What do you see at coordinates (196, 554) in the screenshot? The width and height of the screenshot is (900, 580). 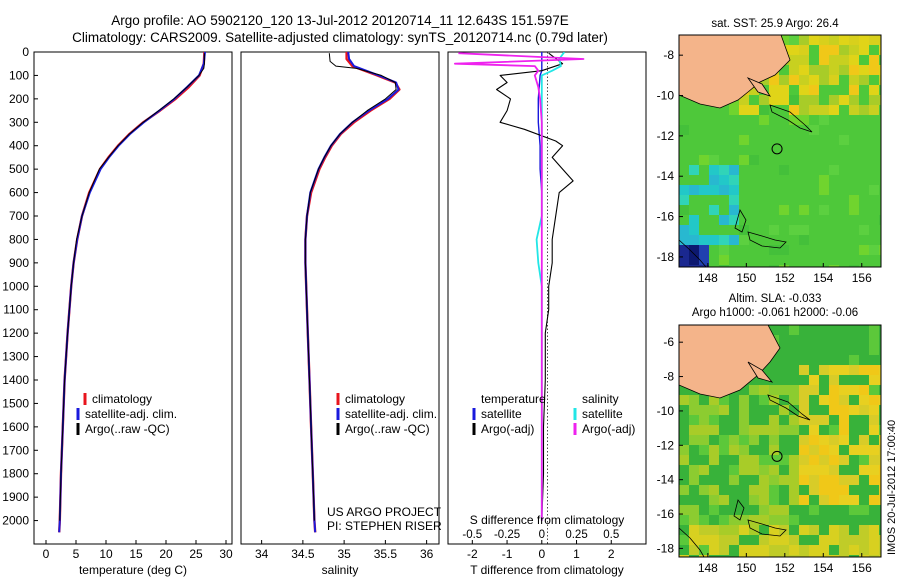 I see `x-tick-label: 25` at bounding box center [196, 554].